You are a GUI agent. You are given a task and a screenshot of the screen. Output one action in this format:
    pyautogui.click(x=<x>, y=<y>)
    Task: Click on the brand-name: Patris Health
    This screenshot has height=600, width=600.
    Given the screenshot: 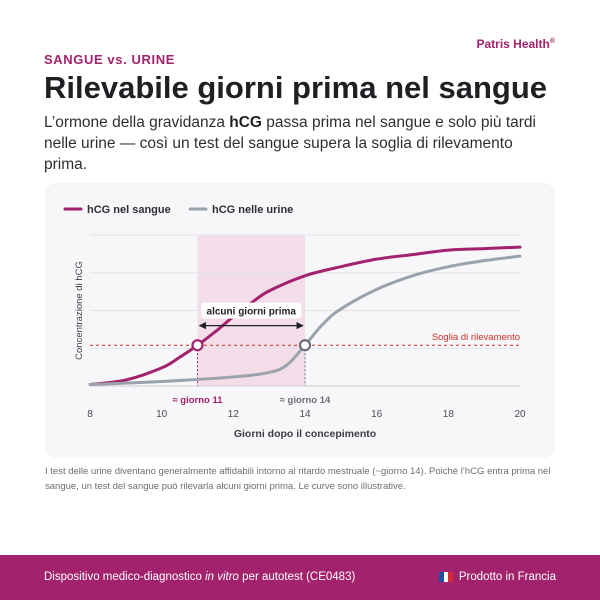 What is the action you would take?
    pyautogui.click(x=513, y=44)
    